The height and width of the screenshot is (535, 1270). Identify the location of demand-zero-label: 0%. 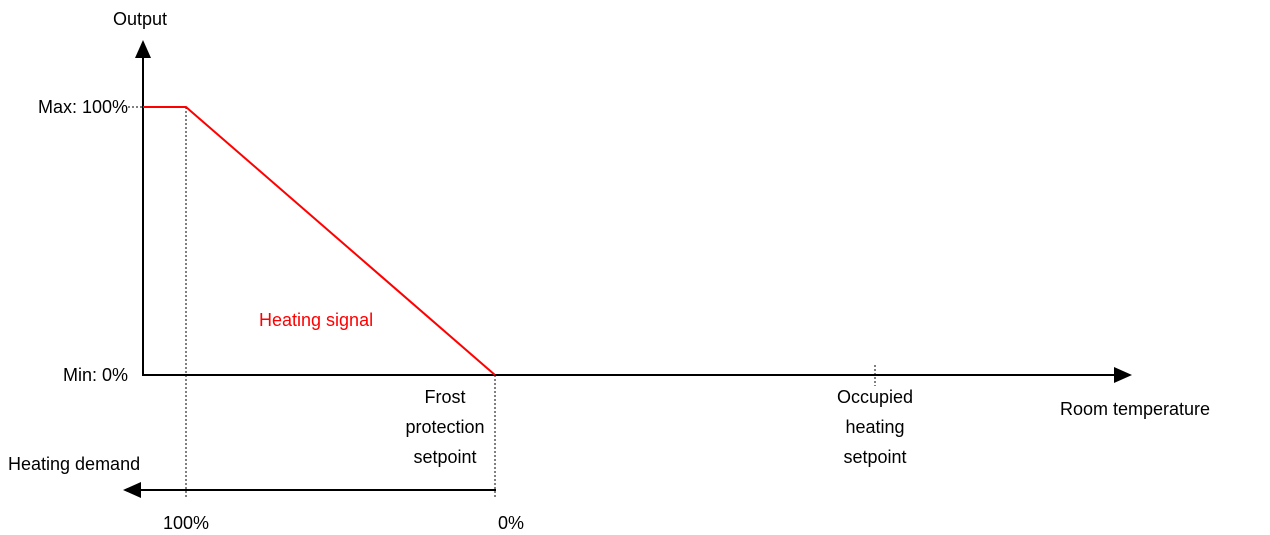
(511, 523).